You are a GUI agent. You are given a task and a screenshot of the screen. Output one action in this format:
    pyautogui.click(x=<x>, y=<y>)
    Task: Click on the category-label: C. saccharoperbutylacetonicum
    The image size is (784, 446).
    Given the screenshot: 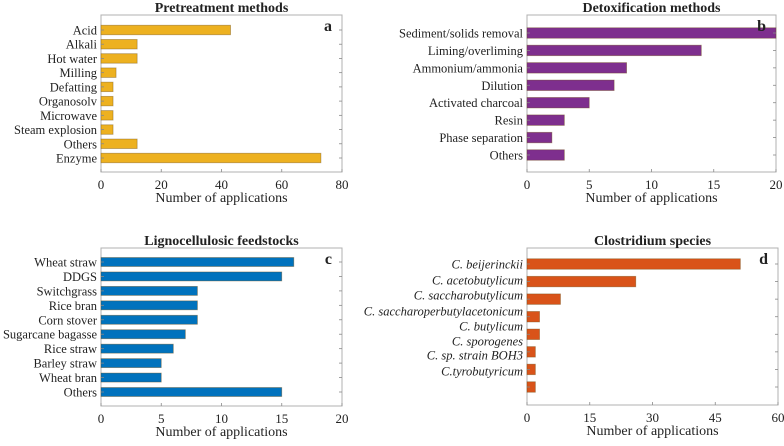 What is the action you would take?
    pyautogui.click(x=443, y=312)
    